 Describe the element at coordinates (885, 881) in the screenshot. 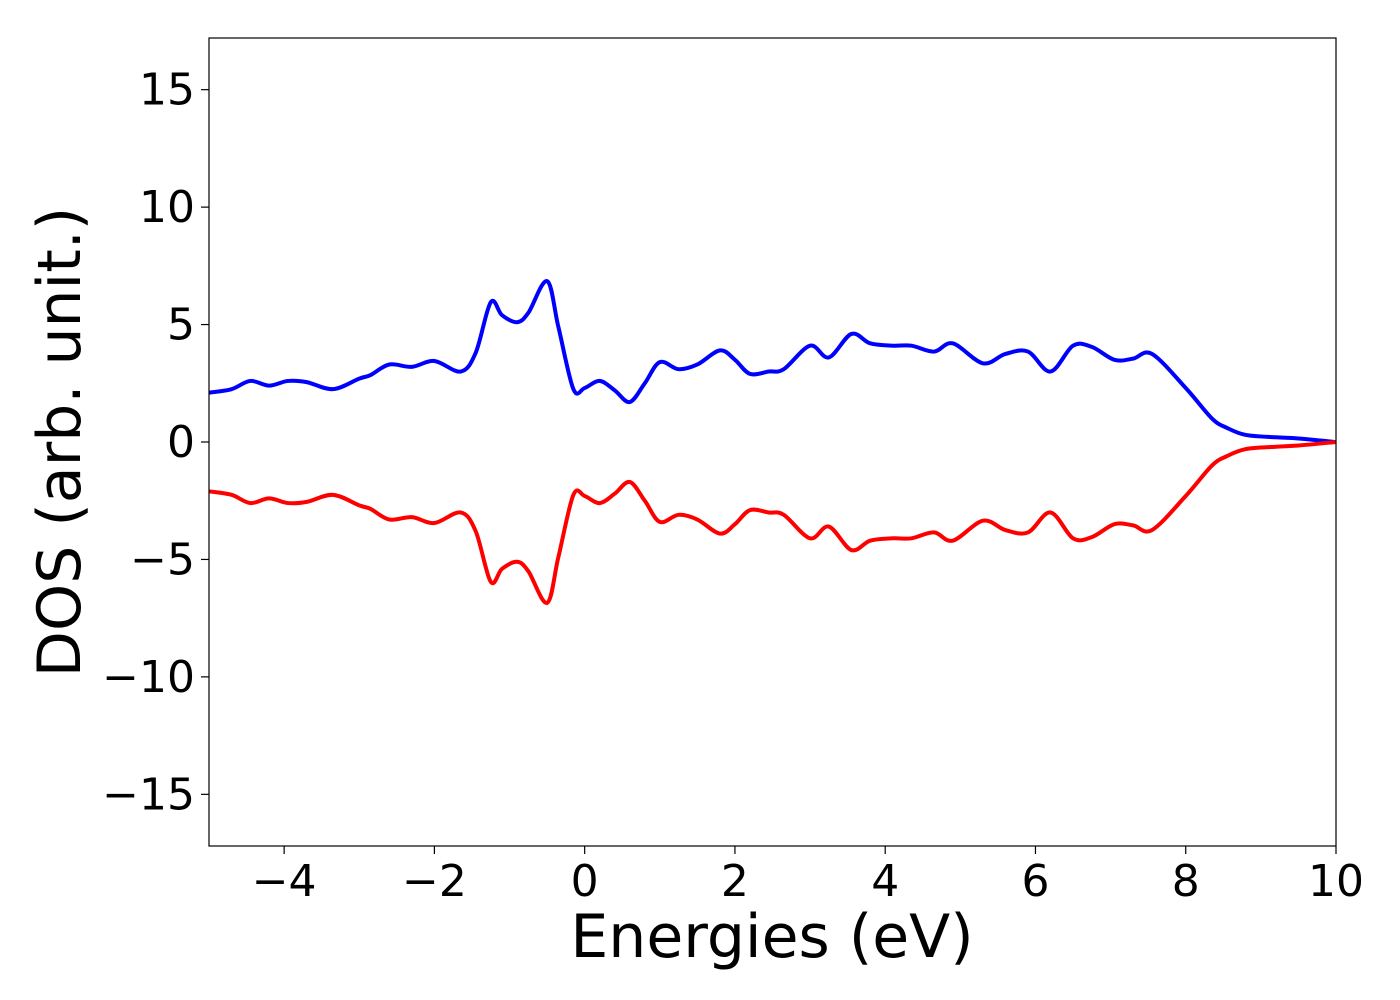

I see `x-tick-label: 4` at that location.